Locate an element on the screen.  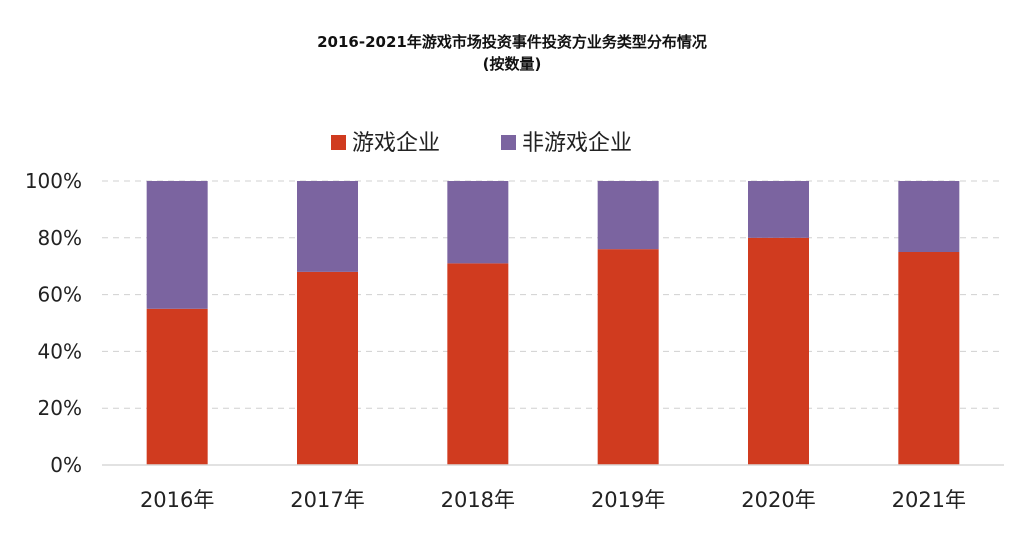
y-tick-label: 100% is located at coordinates (53, 181).